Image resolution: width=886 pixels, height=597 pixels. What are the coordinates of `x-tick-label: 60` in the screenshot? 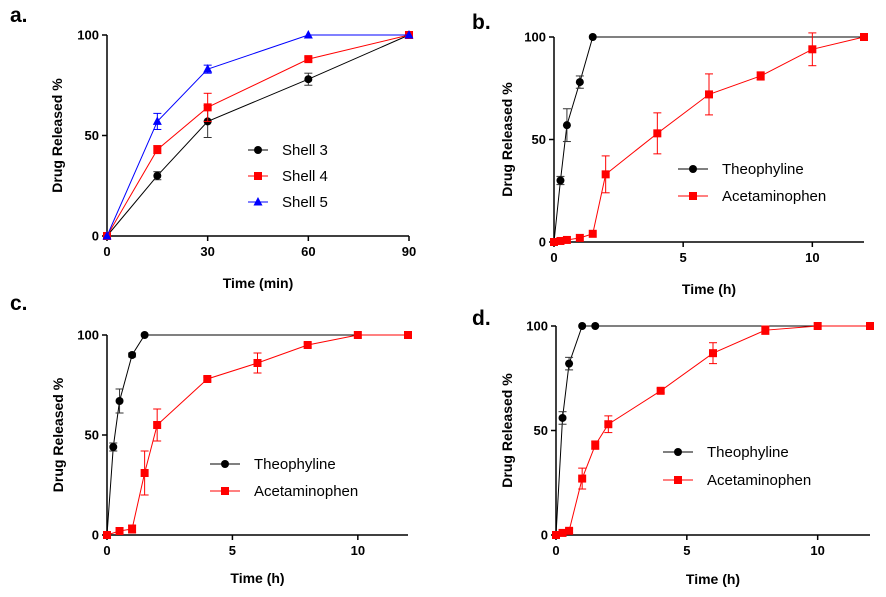 It's located at (308, 251).